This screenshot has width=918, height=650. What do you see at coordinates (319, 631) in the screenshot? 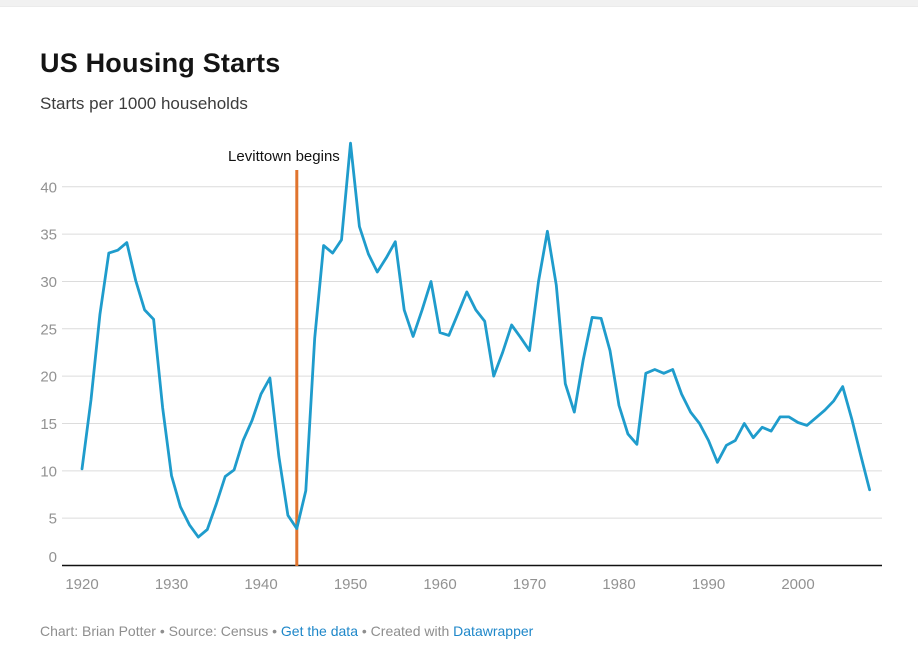
I see `get-the-data-link: Get the data` at bounding box center [319, 631].